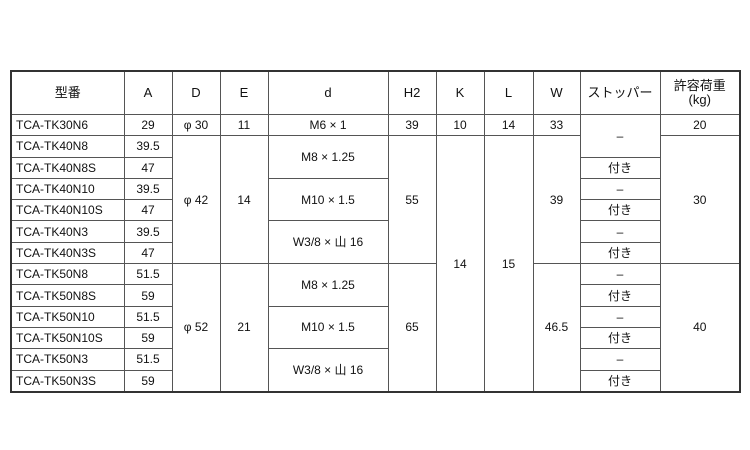  I want to click on table-row: TCA-TK50N3 51.5 W3/8 × 山 16 –, so click(375, 370).